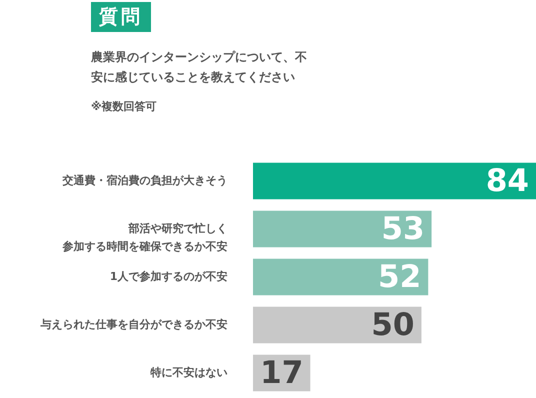 This screenshot has width=536, height=398. I want to click on y-tick-label: 交通費・宿泊費の負担が大きそう, so click(145, 180).